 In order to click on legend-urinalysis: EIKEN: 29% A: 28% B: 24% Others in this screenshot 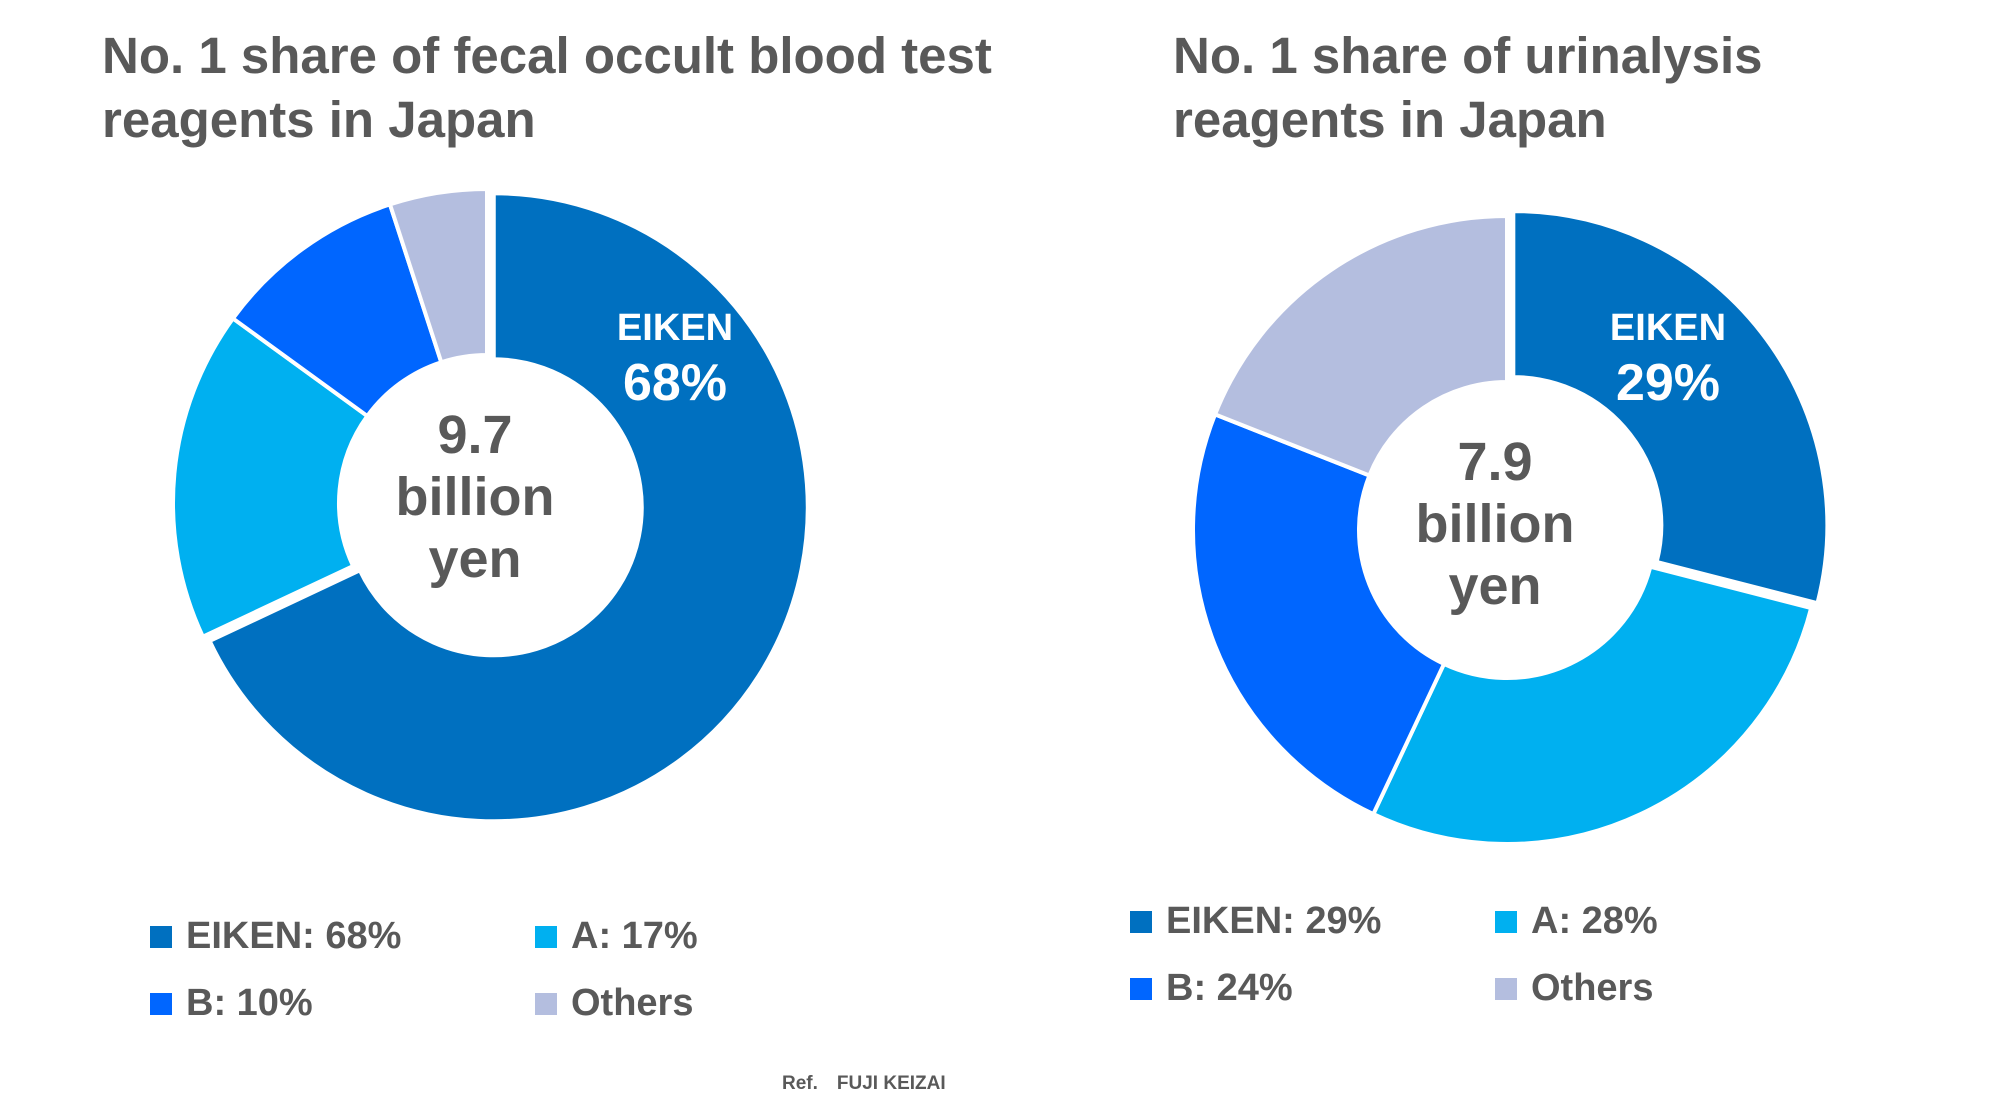, I will do `click(1437, 955)`.